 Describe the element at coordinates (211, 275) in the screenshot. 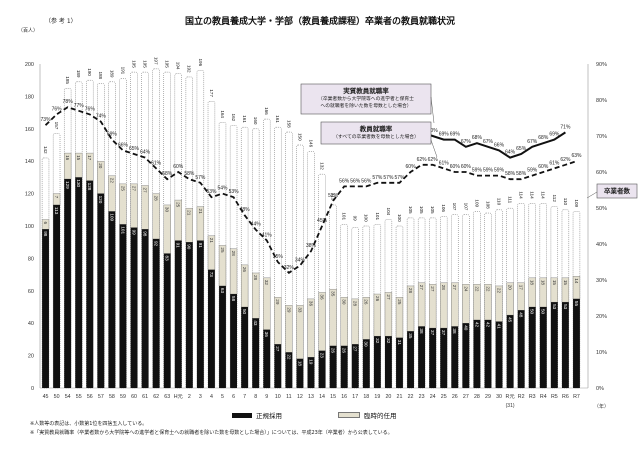

I see `svg-text: 73` at that location.